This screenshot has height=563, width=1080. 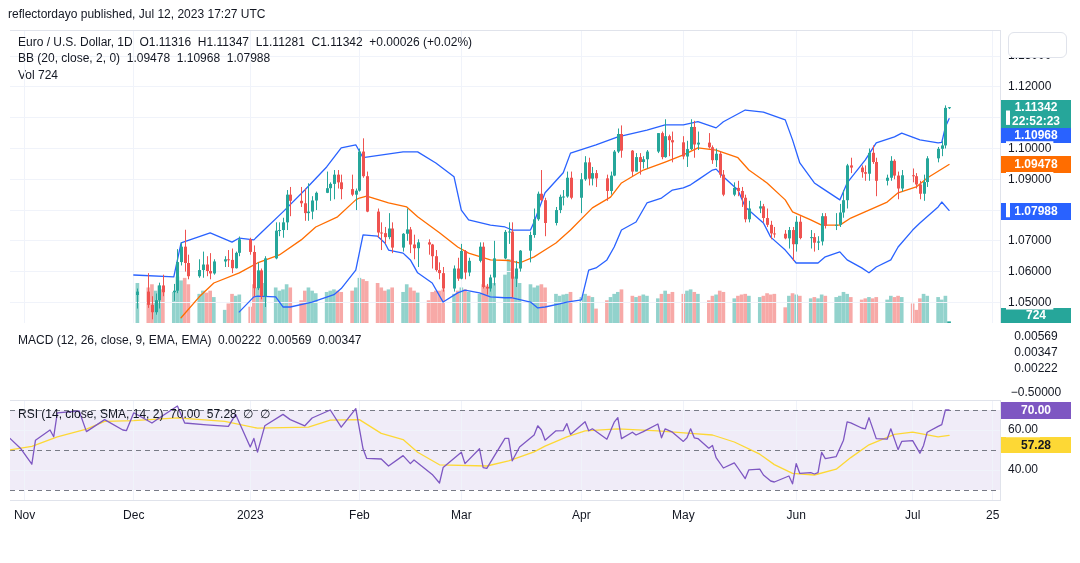 I want to click on text: 1.09478, so click(x=1036, y=164).